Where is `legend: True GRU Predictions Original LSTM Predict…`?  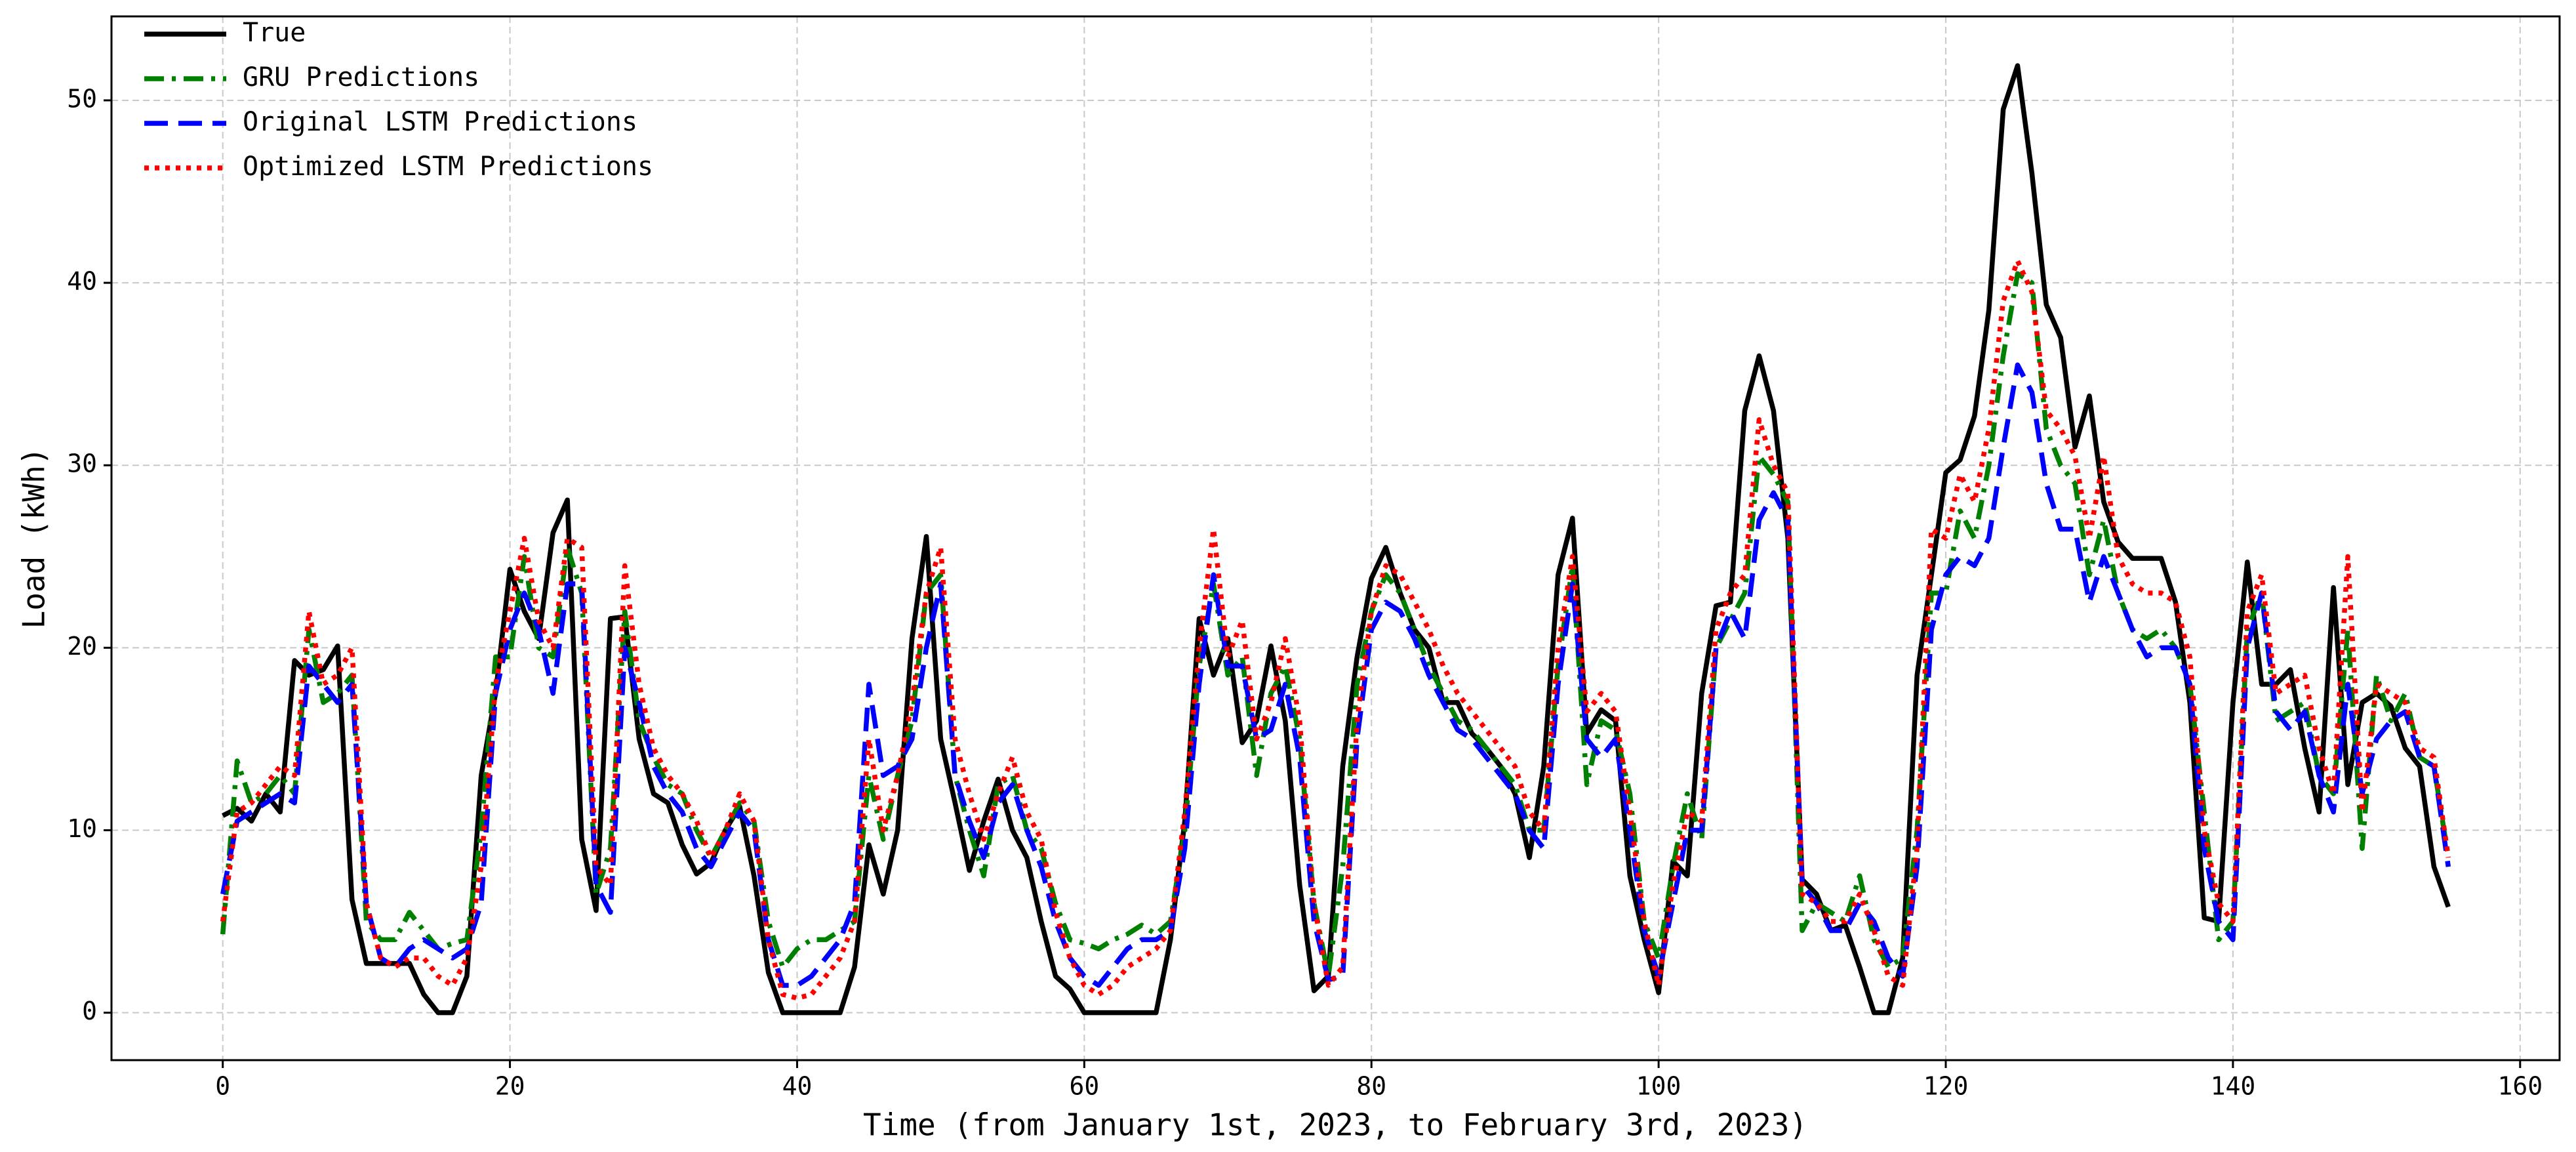
legend: True GRU Predictions Original LSTM Predict… is located at coordinates (398, 100).